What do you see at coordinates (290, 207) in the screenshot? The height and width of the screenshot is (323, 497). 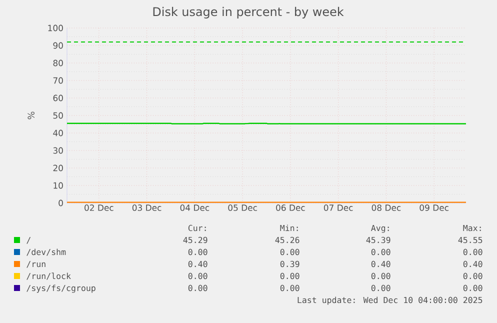 I see `x-tick-label: 06 Dec` at bounding box center [290, 207].